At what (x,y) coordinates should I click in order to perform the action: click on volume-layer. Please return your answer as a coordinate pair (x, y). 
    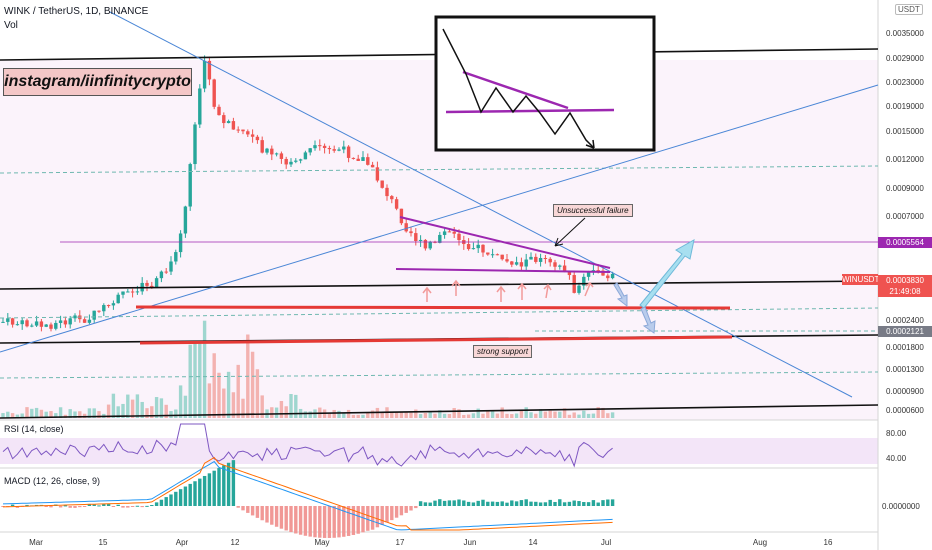
    Looking at the image, I should click on (308, 369).